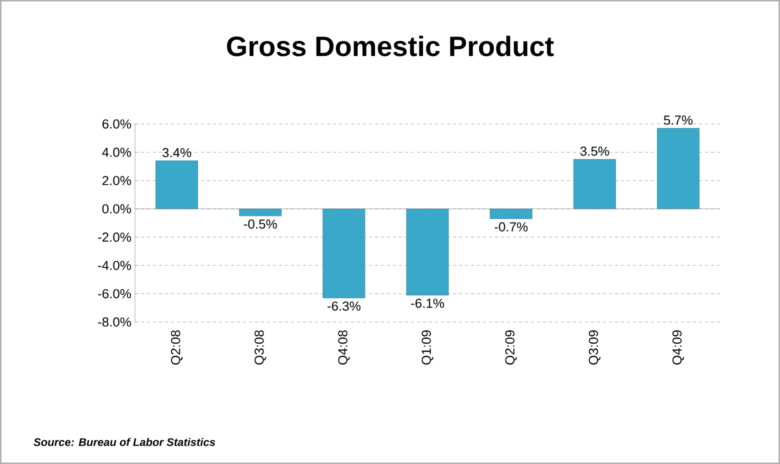 This screenshot has width=780, height=464. What do you see at coordinates (428, 347) in the screenshot?
I see `x-tick-label: Q1:09` at bounding box center [428, 347].